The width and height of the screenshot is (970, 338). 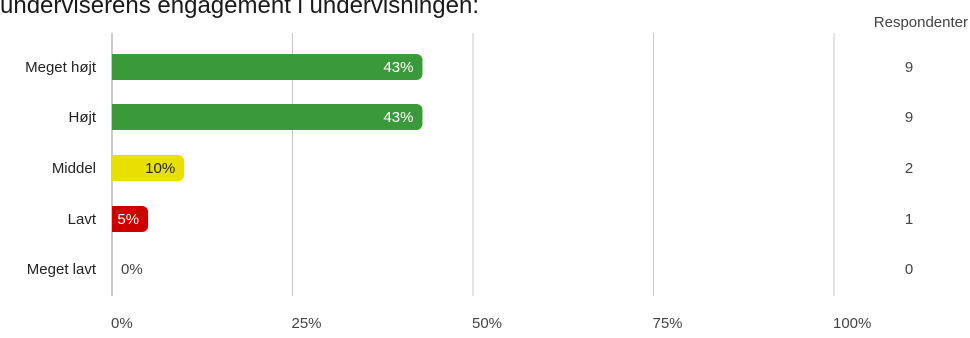 I want to click on respondent-count: 0, so click(x=909, y=269).